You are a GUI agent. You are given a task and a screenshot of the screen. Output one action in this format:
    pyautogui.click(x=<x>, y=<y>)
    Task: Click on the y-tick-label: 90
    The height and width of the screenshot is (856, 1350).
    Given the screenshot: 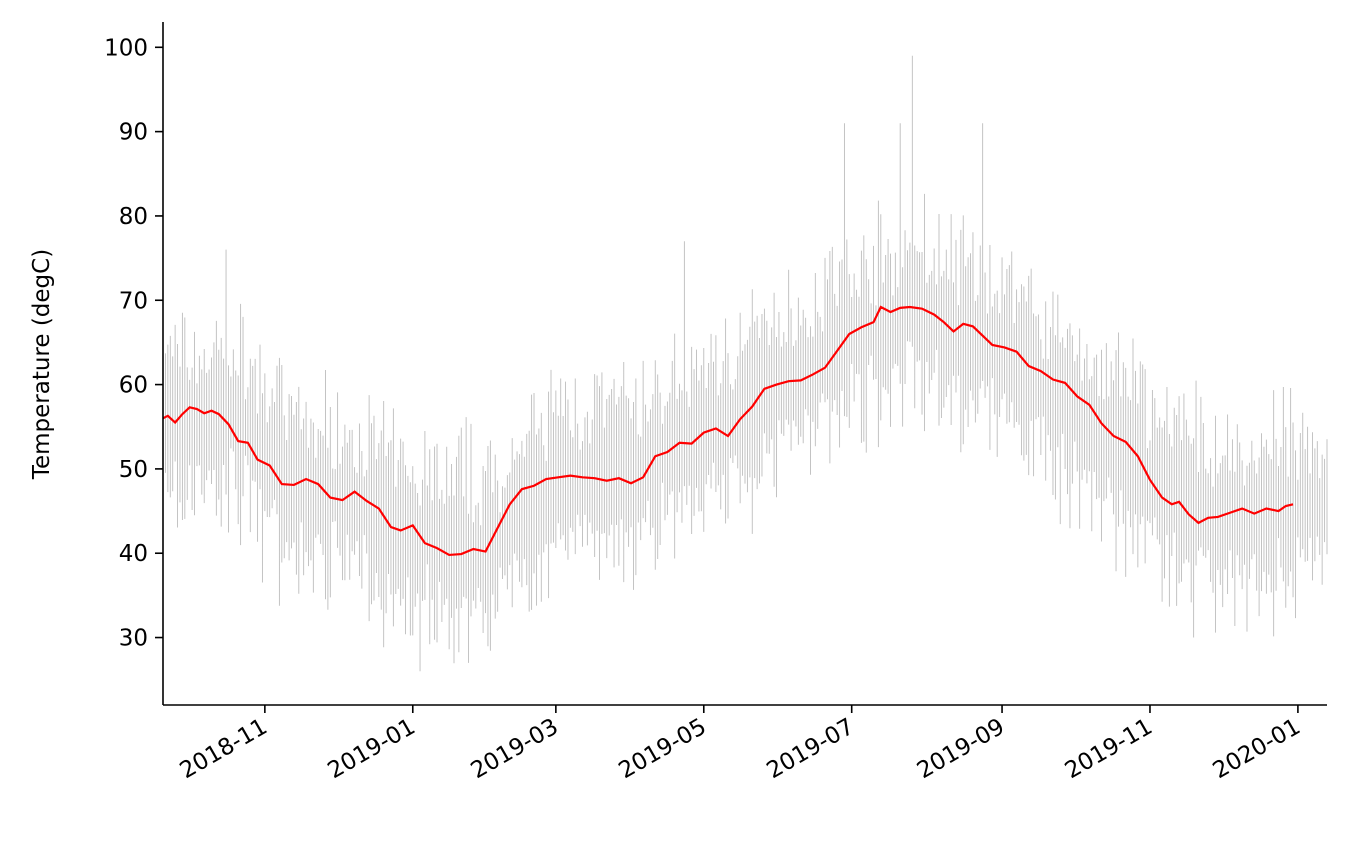 What is the action you would take?
    pyautogui.click(x=133, y=133)
    